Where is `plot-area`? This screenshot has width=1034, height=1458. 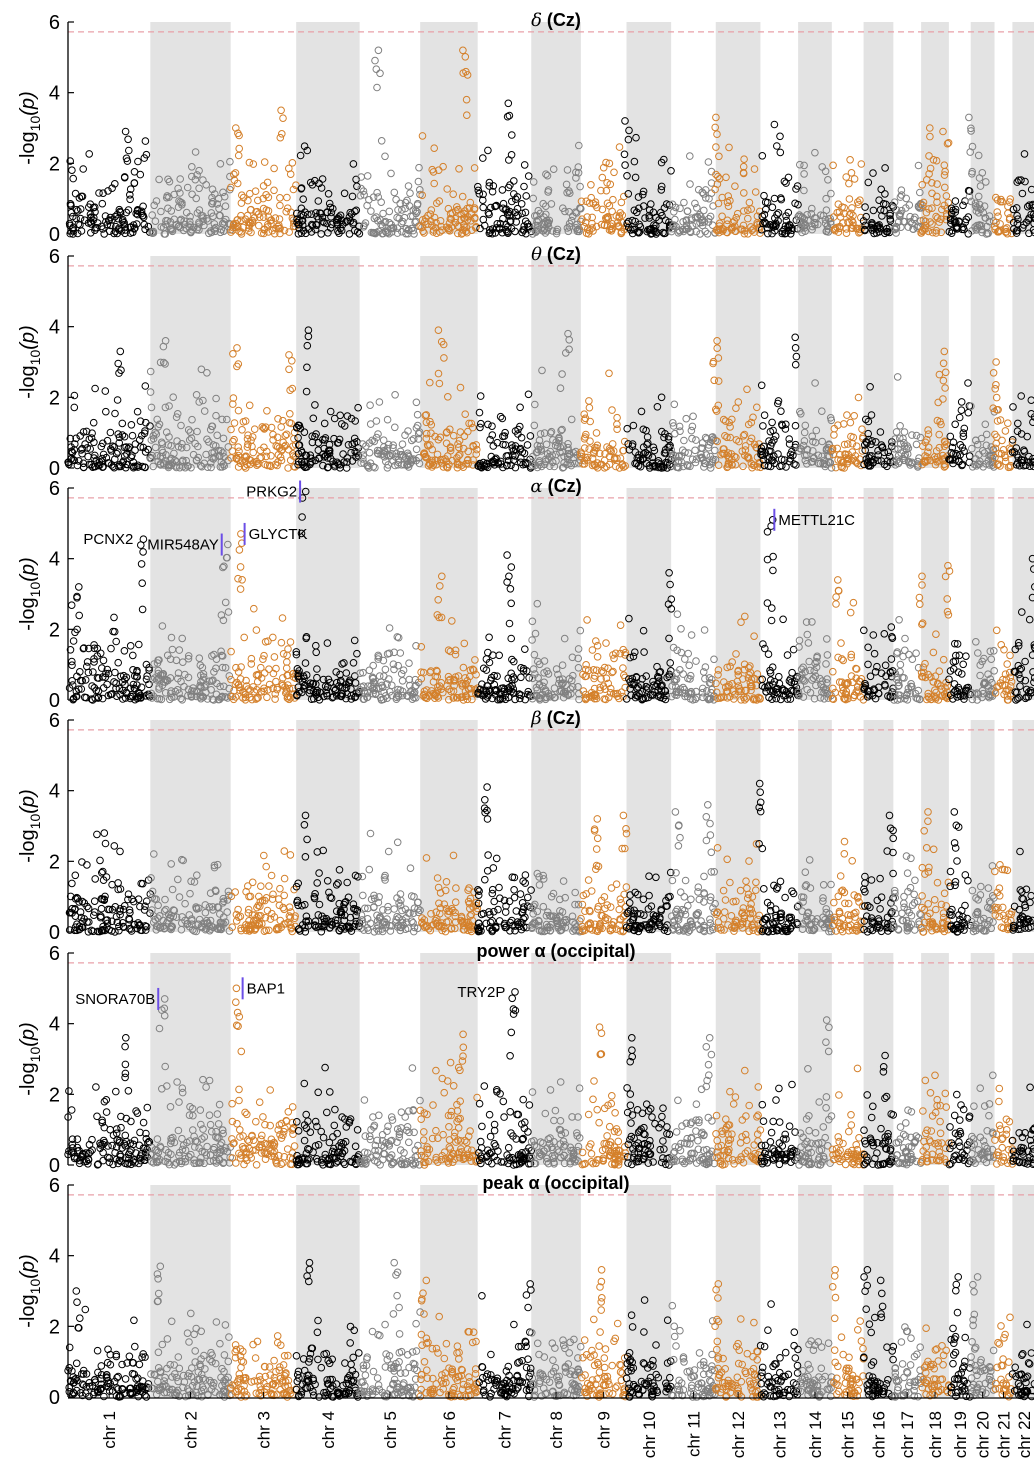 plot-area is located at coordinates (549, 364).